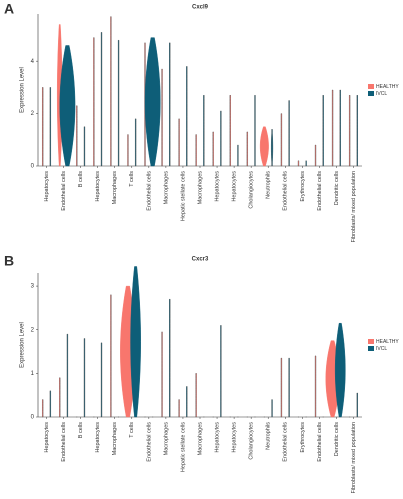 Image resolution: width=403 pixels, height=499 pixels. Describe the element at coordinates (33, 114) in the screenshot. I see `y-tick-label: 2` at that location.